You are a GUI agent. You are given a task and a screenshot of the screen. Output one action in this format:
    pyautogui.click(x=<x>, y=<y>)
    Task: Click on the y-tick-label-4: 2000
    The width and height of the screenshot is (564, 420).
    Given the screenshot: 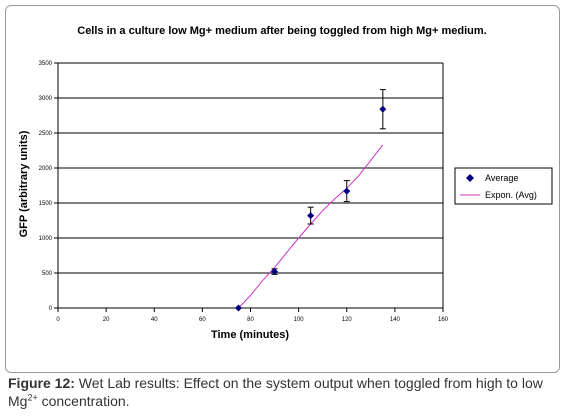 What is the action you would take?
    pyautogui.click(x=46, y=169)
    